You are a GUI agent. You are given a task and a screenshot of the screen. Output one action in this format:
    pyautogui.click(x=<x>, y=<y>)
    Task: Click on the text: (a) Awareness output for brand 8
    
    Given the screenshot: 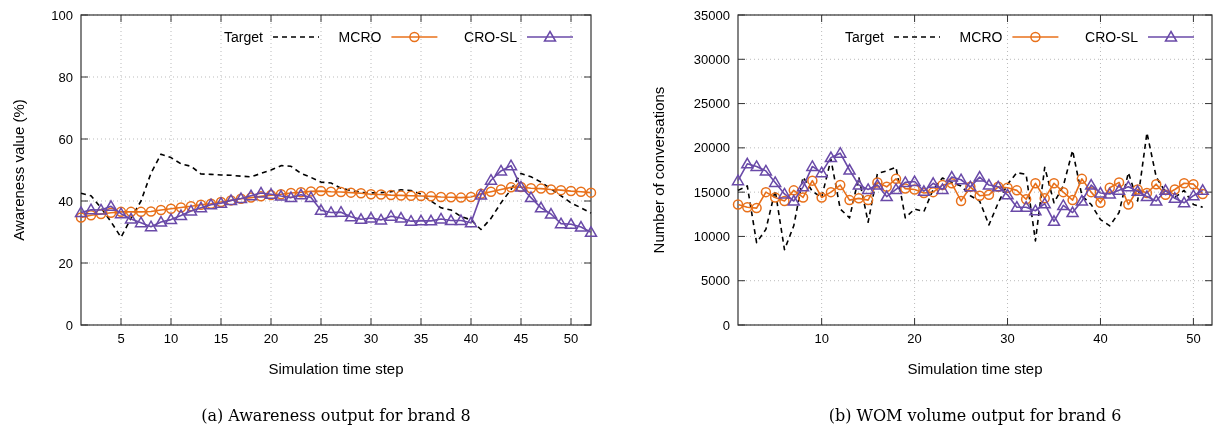 What is the action you would take?
    pyautogui.click(x=336, y=415)
    